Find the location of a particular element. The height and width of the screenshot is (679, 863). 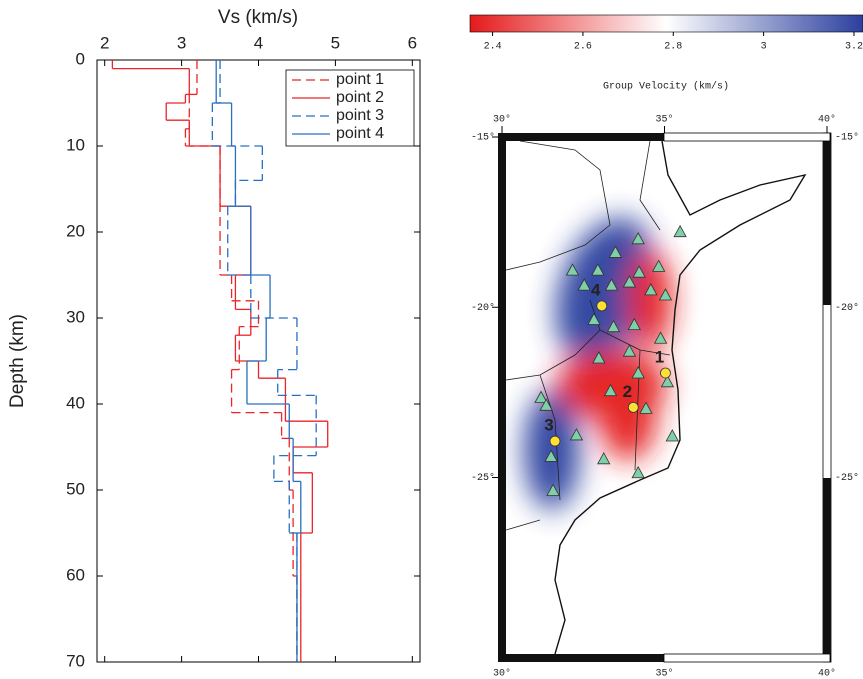

x-axis-label: Vs (km/s) is located at coordinates (258, 17).